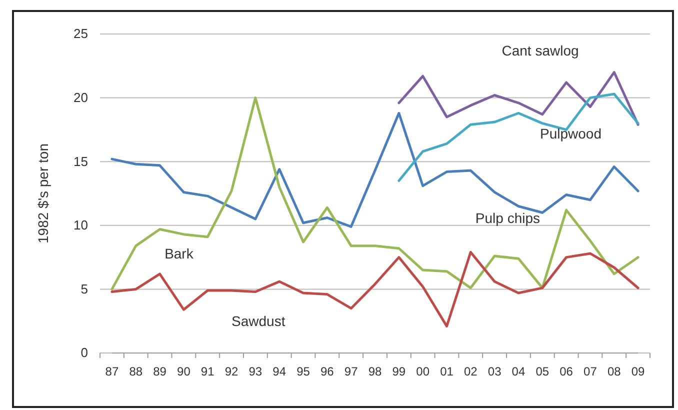 Image resolution: width=678 pixels, height=410 pixels. What do you see at coordinates (259, 321) in the screenshot?
I see `series-label: Sawdust` at bounding box center [259, 321].